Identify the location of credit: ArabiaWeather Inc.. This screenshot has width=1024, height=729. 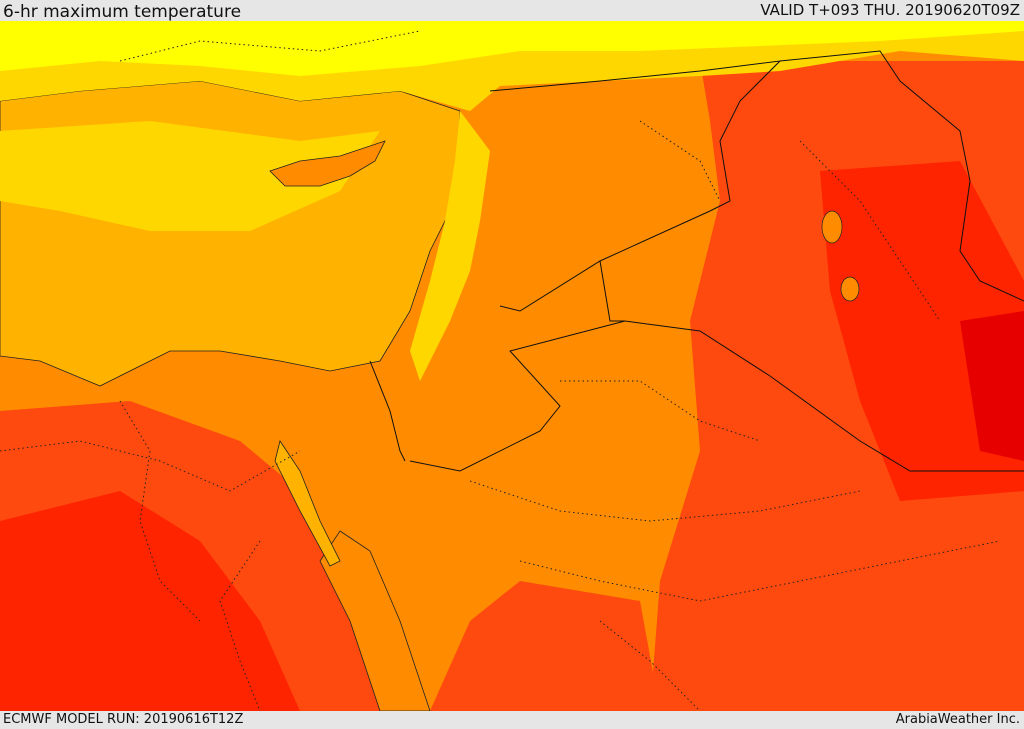
(957, 719).